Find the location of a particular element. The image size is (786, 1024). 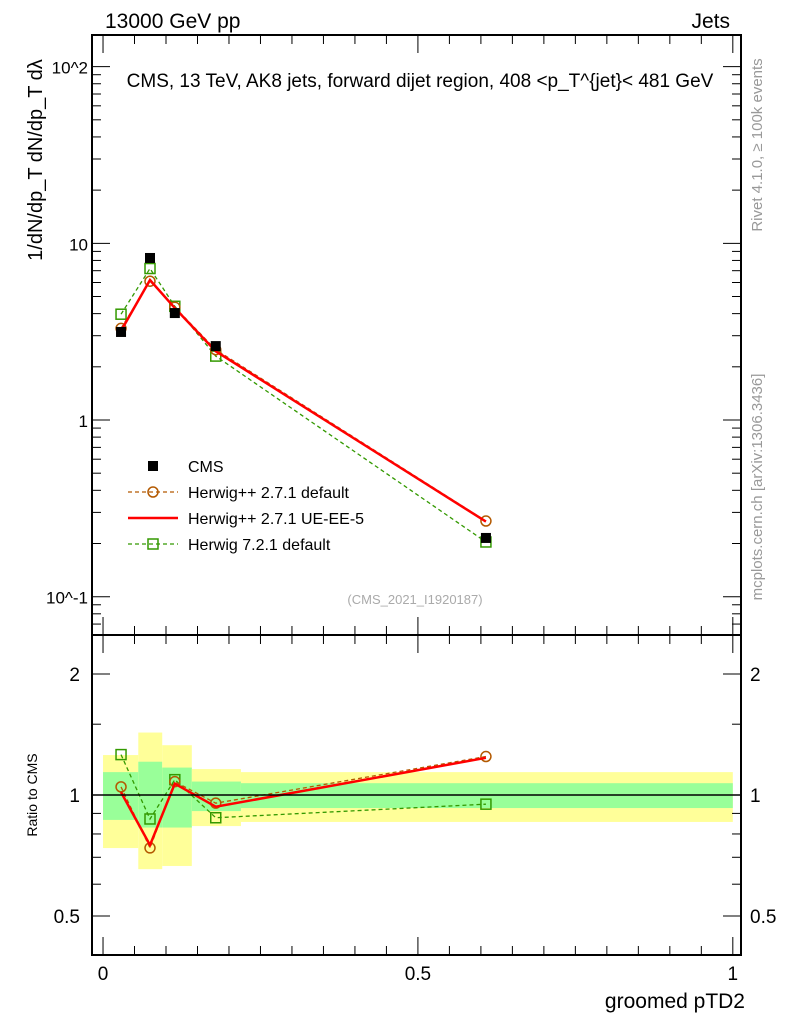

legend-label: Herwig 7.2.1 default is located at coordinates (259, 545).